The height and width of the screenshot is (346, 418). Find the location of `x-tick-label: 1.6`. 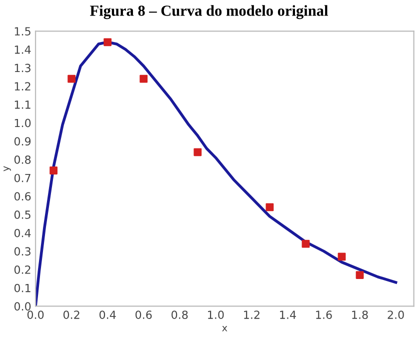

x-tick-label: 1.6 is located at coordinates (324, 314).